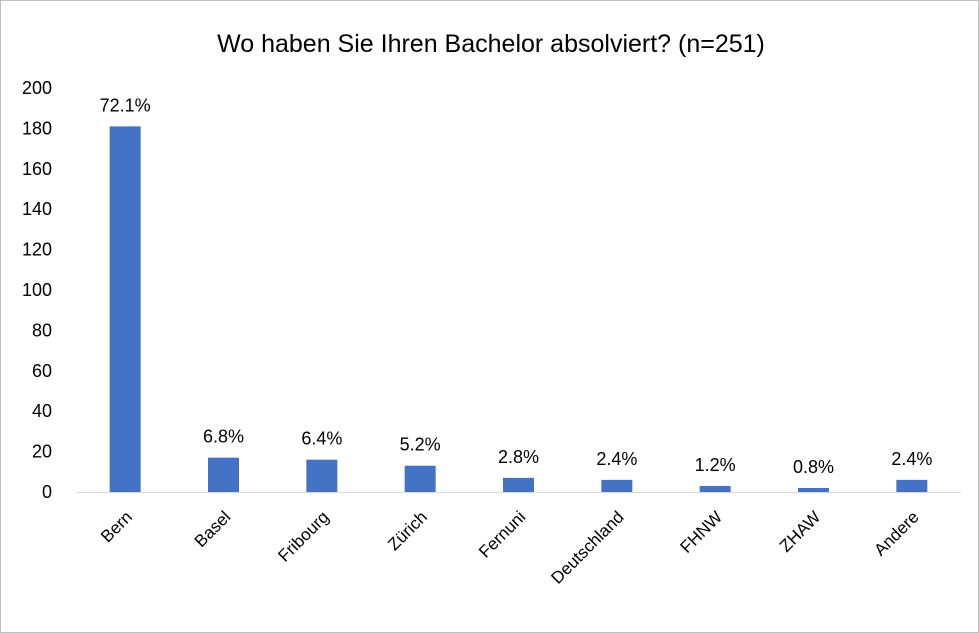 This screenshot has width=979, height=633. I want to click on y-tick-label: 0, so click(47, 492).